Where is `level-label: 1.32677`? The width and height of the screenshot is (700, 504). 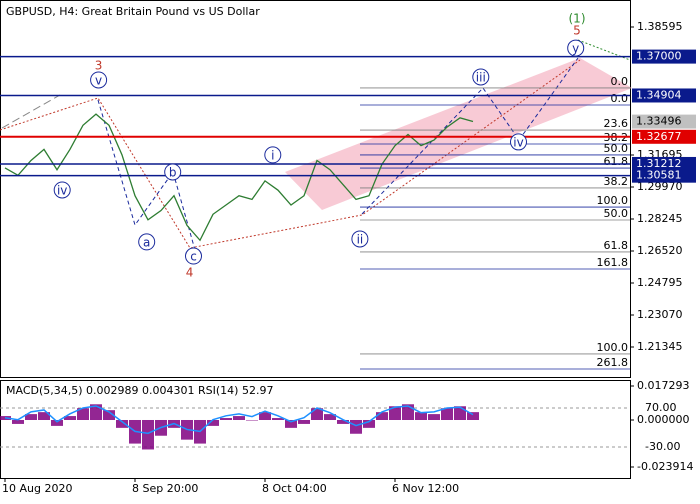
level-label: 1.32677 is located at coordinates (659, 136).